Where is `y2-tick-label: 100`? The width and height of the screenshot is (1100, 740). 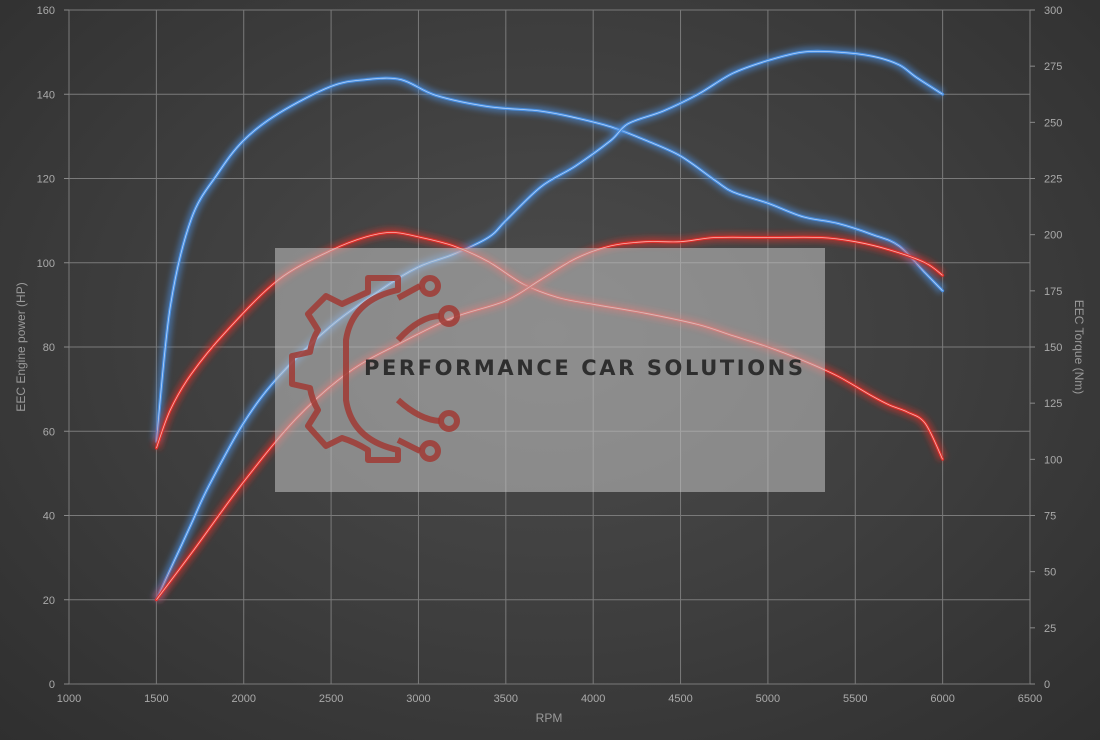 y2-tick-label: 100 is located at coordinates (1053, 460).